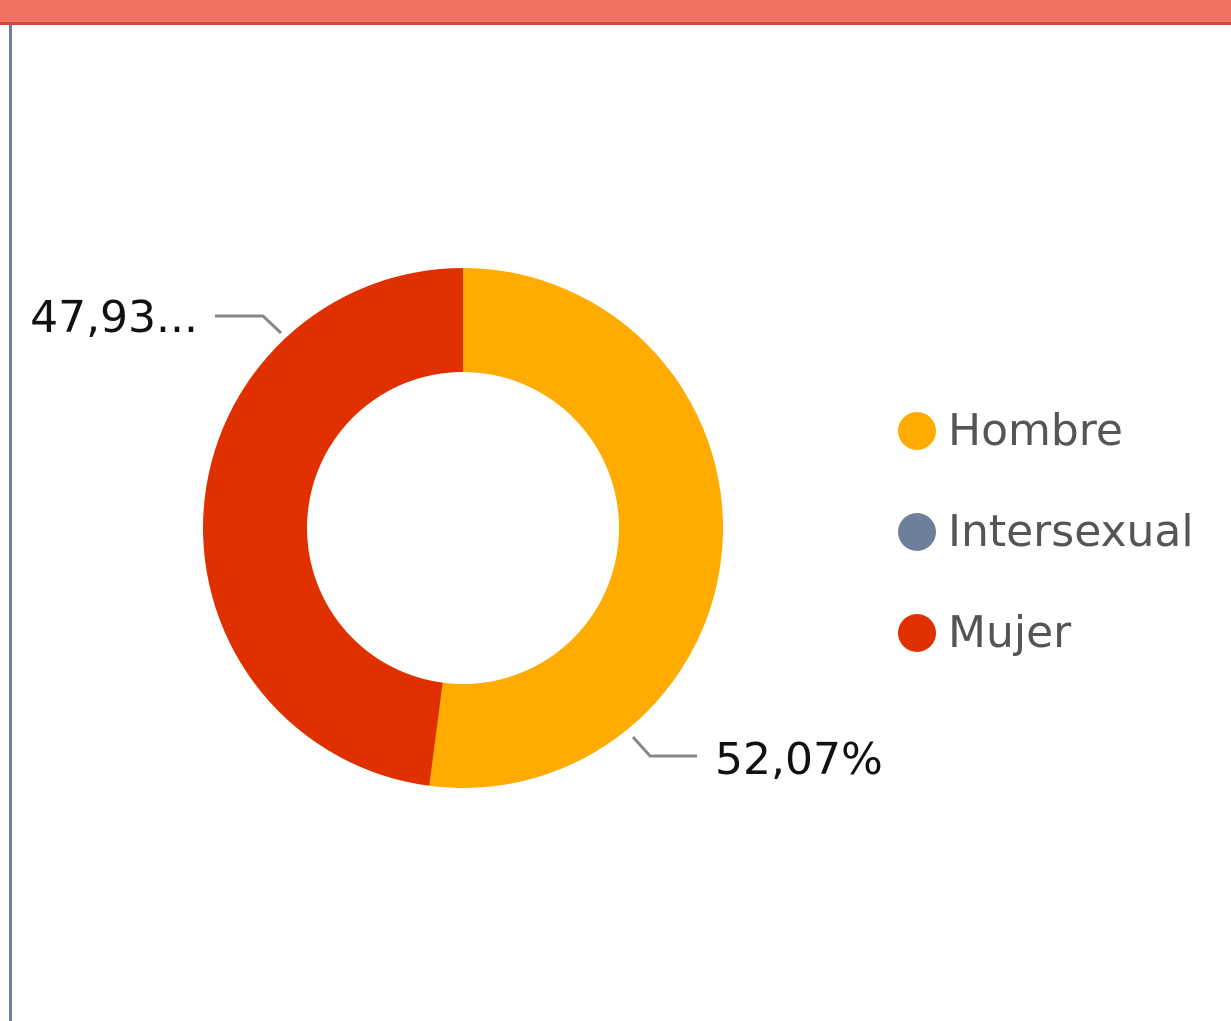 Image resolution: width=1231 pixels, height=1021 pixels. Describe the element at coordinates (10, 523) in the screenshot. I see `left-border` at that location.